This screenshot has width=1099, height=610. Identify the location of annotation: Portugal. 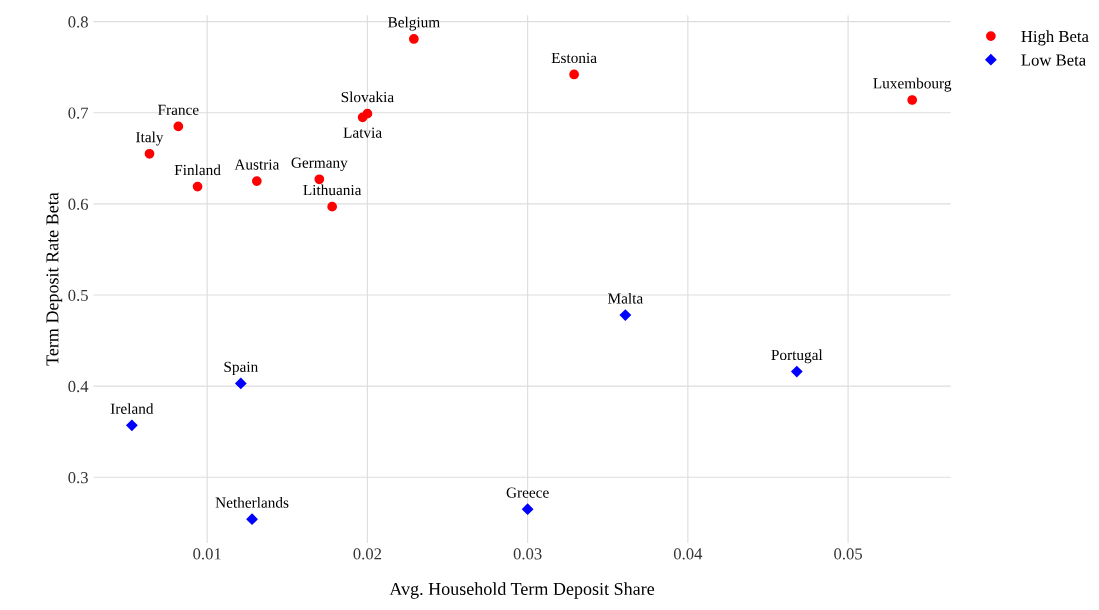
(797, 356).